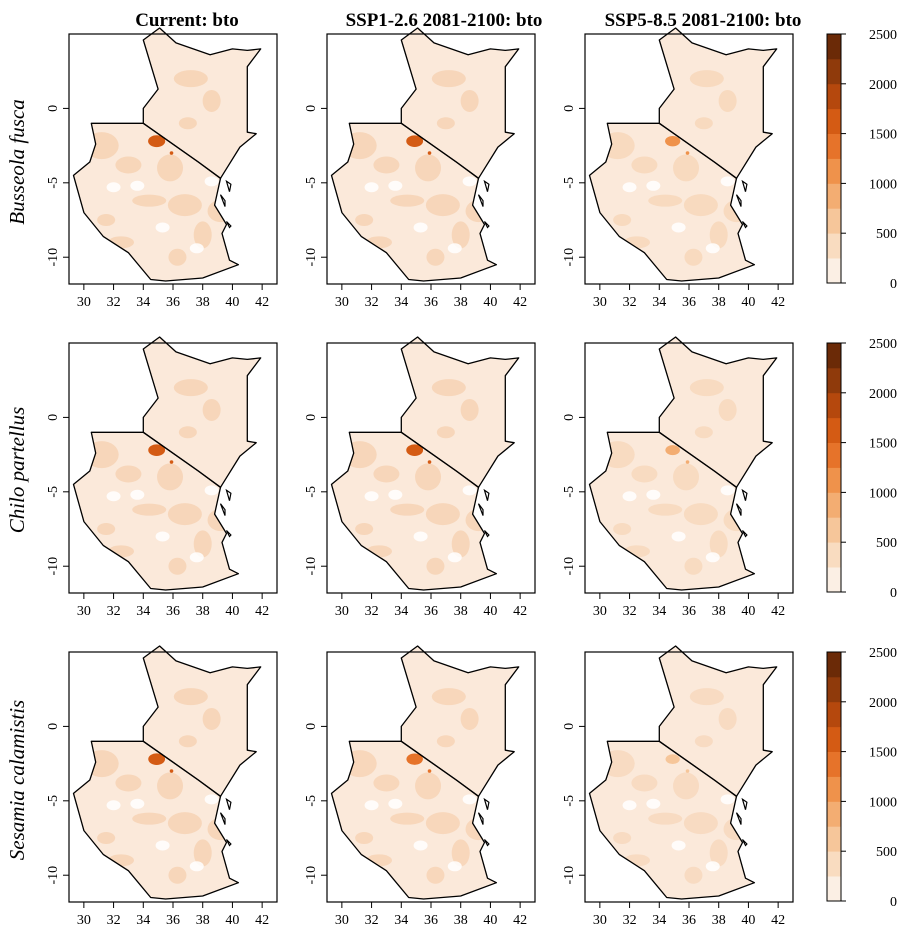 This screenshot has height=938, width=919. Describe the element at coordinates (883, 653) in the screenshot. I see `legend-tick-label: 2500` at that location.